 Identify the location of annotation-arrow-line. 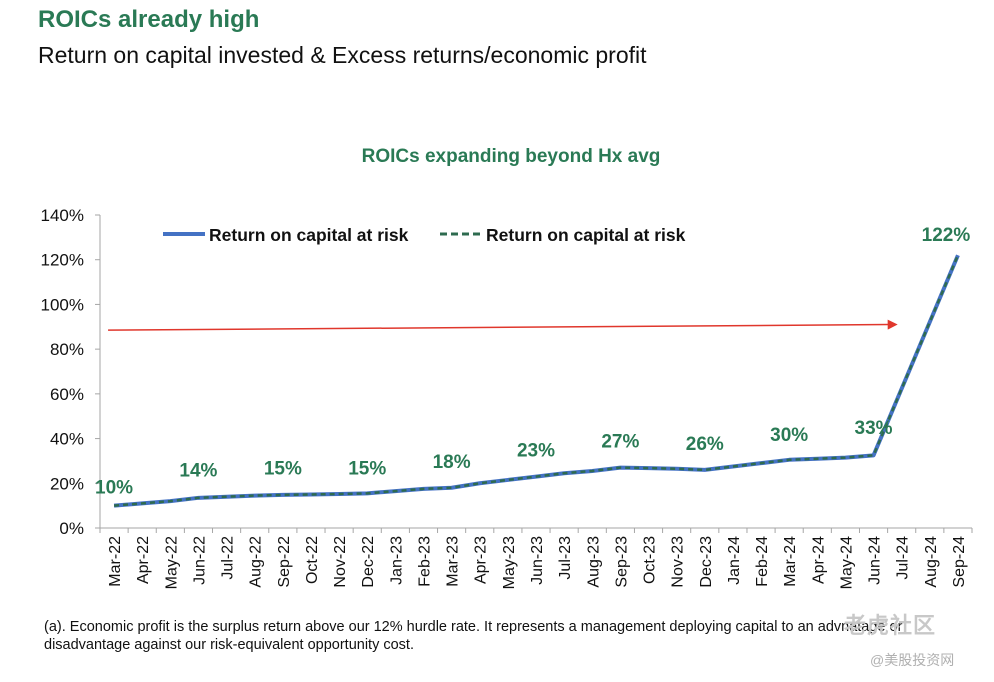
(499, 327).